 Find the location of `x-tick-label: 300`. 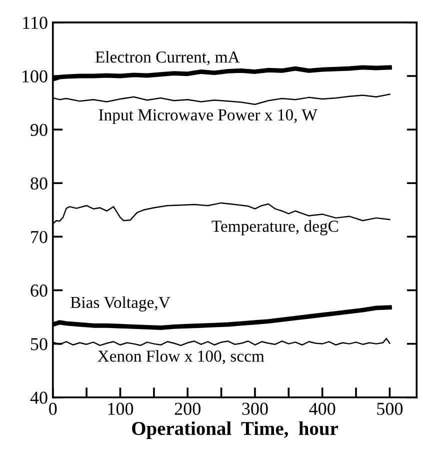

x-tick-label: 300 is located at coordinates (255, 408).